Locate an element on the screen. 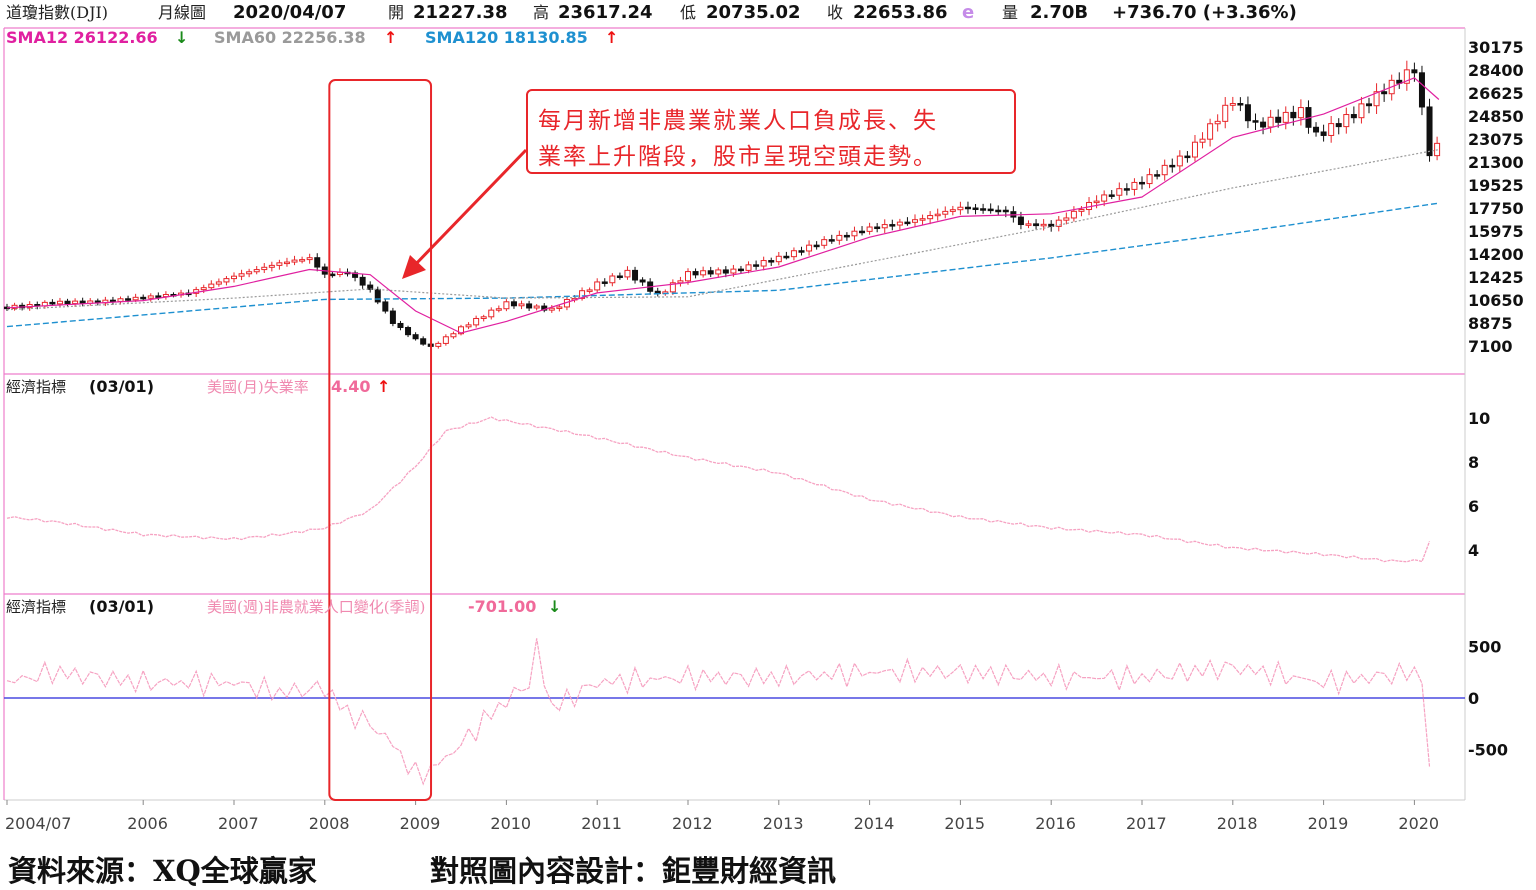 Image resolution: width=1536 pixels, height=890 pixels. y-tick-label-unemployment: 6 is located at coordinates (1473, 506).